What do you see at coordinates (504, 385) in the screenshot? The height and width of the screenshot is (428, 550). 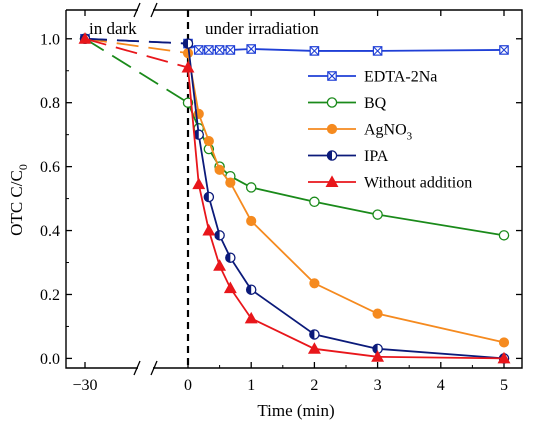 I see `x-tick-label: 5` at bounding box center [504, 385].